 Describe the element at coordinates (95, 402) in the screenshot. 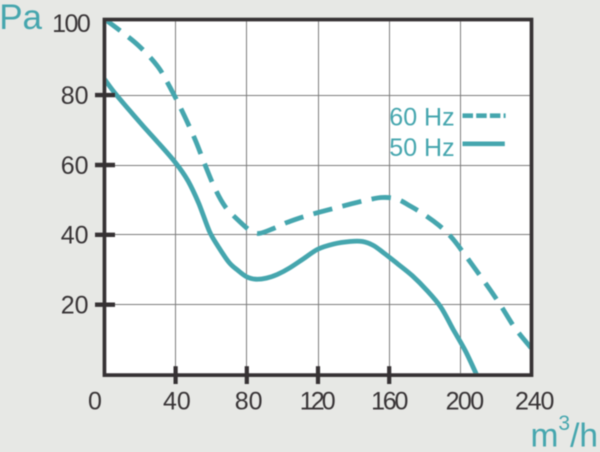

I see `svg-text: 0` at that location.